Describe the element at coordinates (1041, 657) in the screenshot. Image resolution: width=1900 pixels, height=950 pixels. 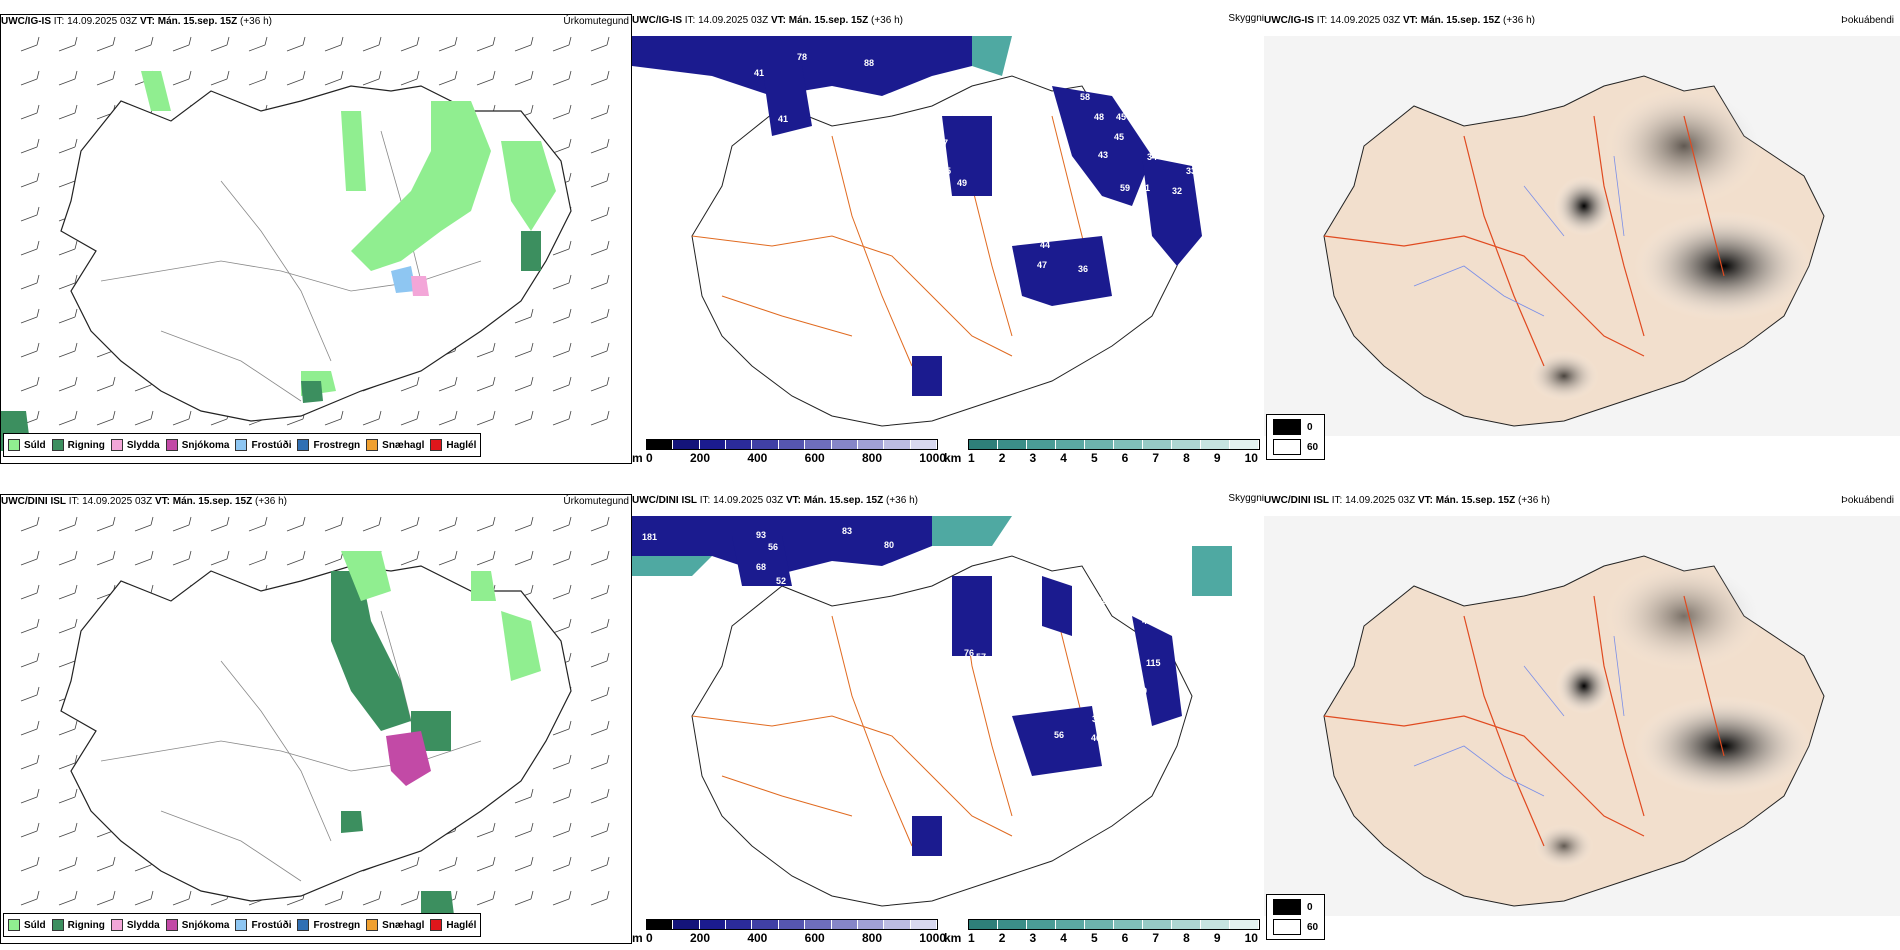
I see `visibility-value-label: 60` at that location.